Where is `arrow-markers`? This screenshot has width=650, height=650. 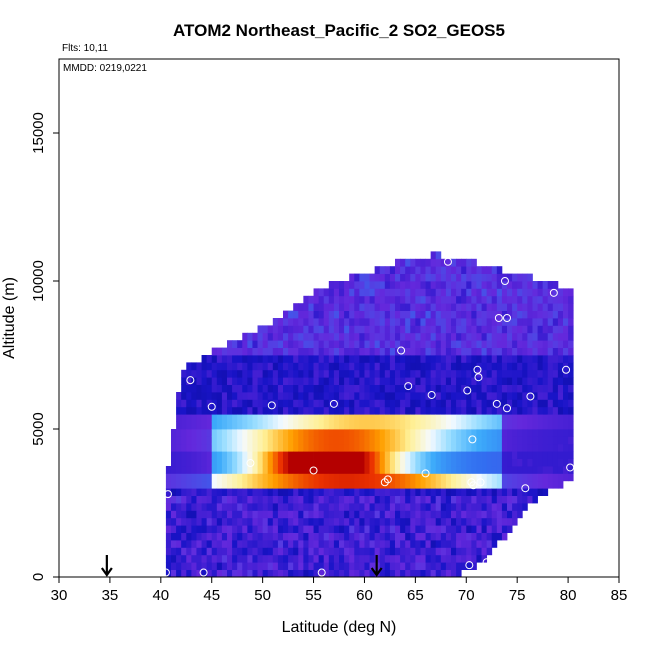 arrow-markers is located at coordinates (241, 566).